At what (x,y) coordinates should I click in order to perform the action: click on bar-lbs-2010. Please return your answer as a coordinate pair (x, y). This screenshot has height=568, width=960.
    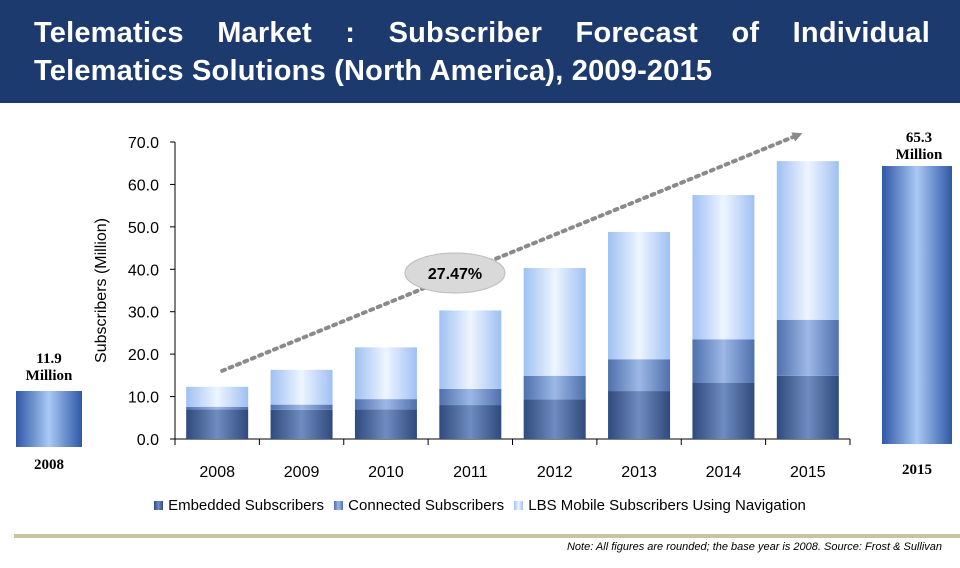
    Looking at the image, I should click on (385, 373).